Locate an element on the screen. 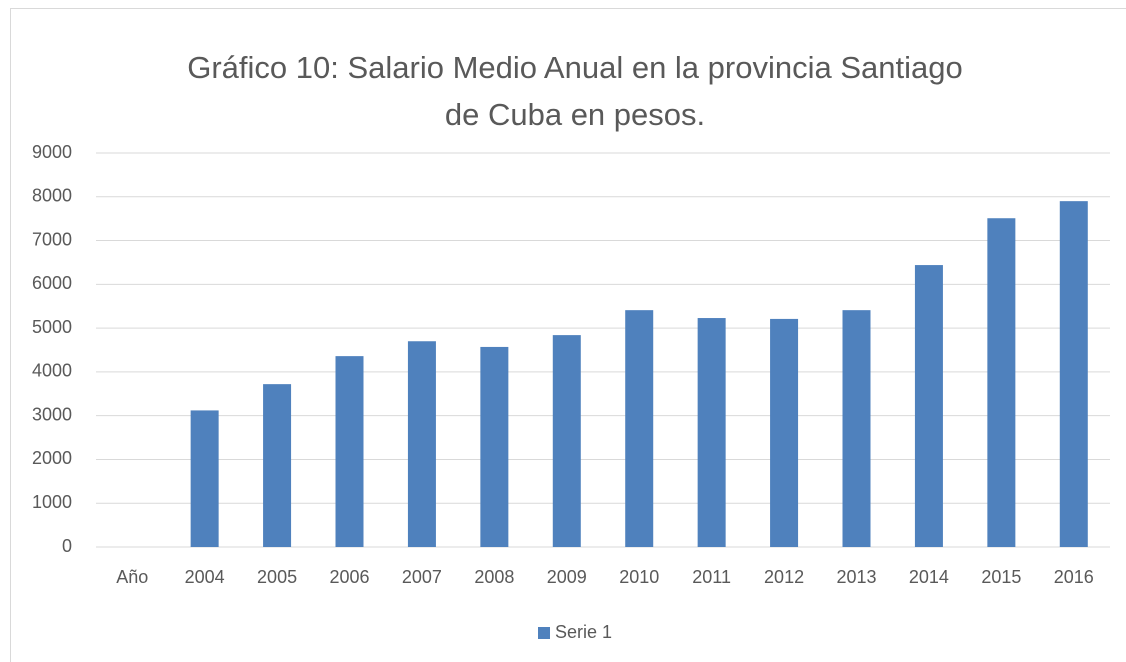  x-tick-label: 2012 is located at coordinates (784, 577).